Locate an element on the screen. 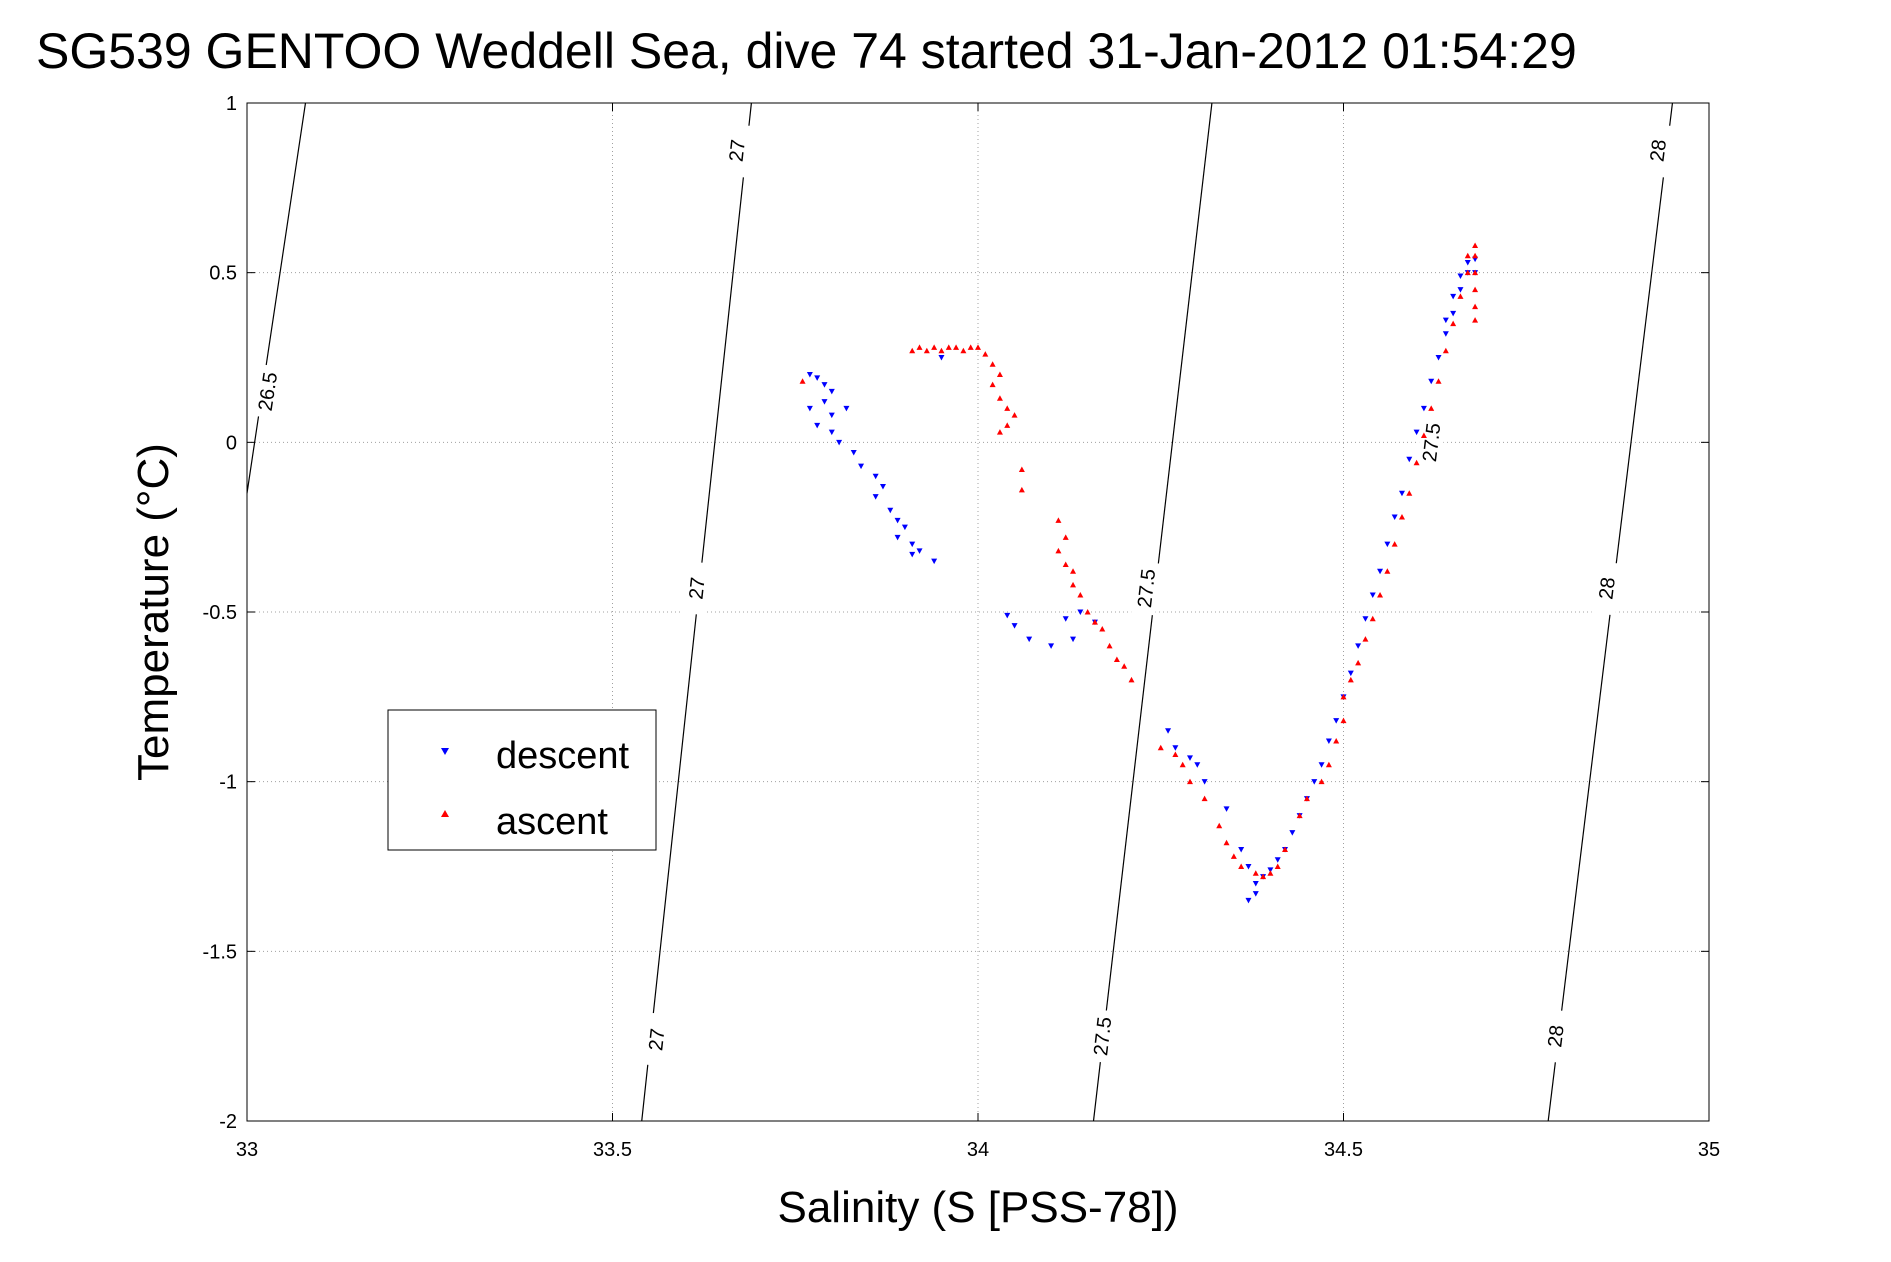 The width and height of the screenshot is (1891, 1262). y-axis-label: Temperature (°C) is located at coordinates (153, 612).